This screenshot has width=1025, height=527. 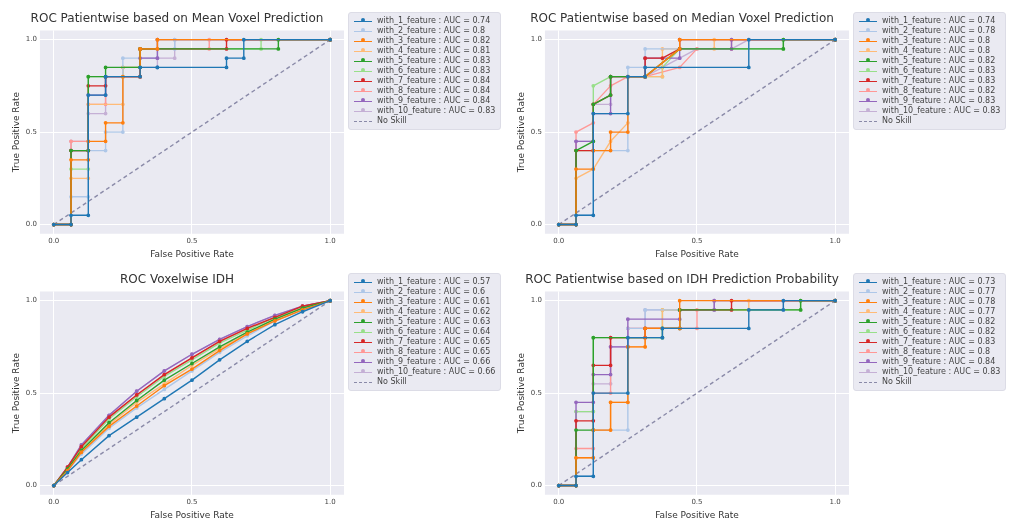 What do you see at coordinates (434, 342) in the screenshot?
I see `legend-label: with_7_feature : AUC = 0.65` at bounding box center [434, 342].